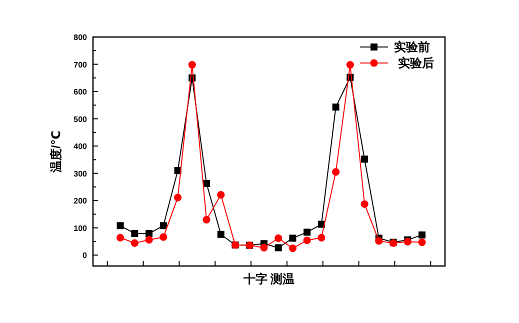 This screenshot has height=323, width=519. Describe the element at coordinates (81, 201) in the screenshot. I see `y-tick-label: 200` at that location.